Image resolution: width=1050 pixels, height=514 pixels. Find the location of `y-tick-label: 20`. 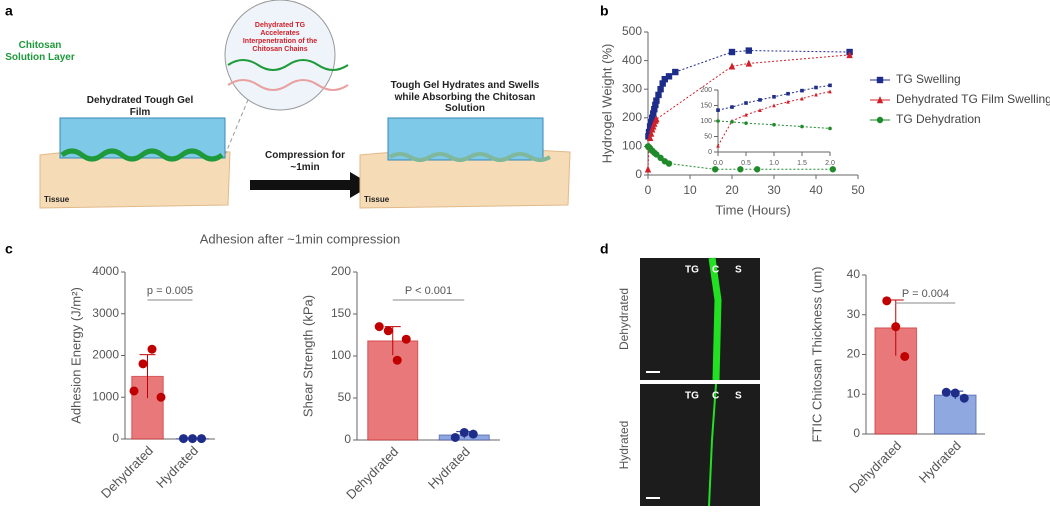

y-tick-label: 20 is located at coordinates (854, 354).